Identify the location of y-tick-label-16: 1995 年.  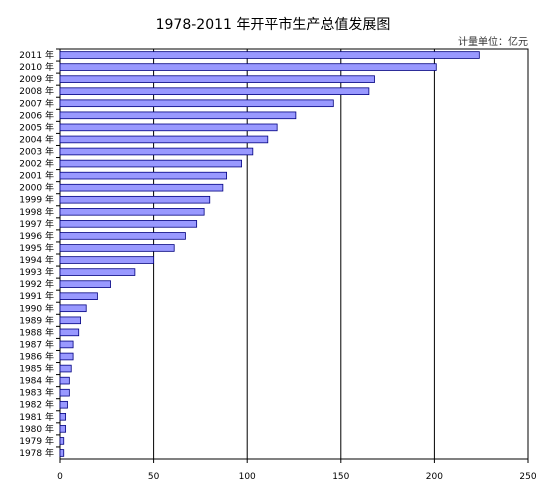
(36, 248).